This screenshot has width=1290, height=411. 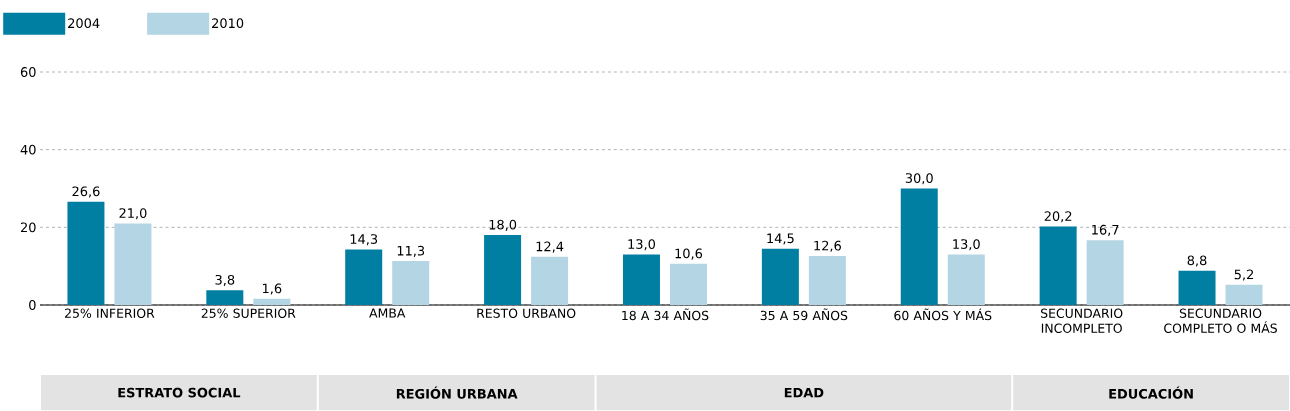 I want to click on data-label: 11,3, so click(x=411, y=251).